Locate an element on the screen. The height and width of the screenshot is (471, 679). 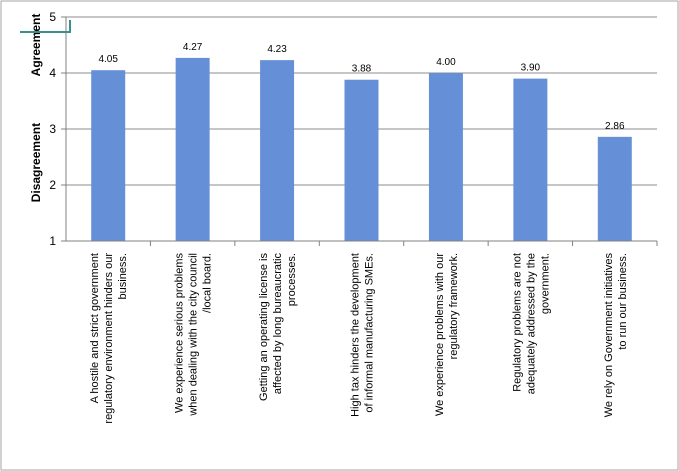
agreement-label: Agreement is located at coordinates (36, 45).